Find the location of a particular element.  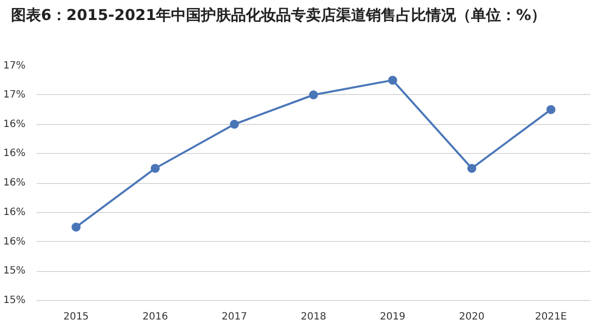

x-tick-label: 2017 is located at coordinates (235, 317).